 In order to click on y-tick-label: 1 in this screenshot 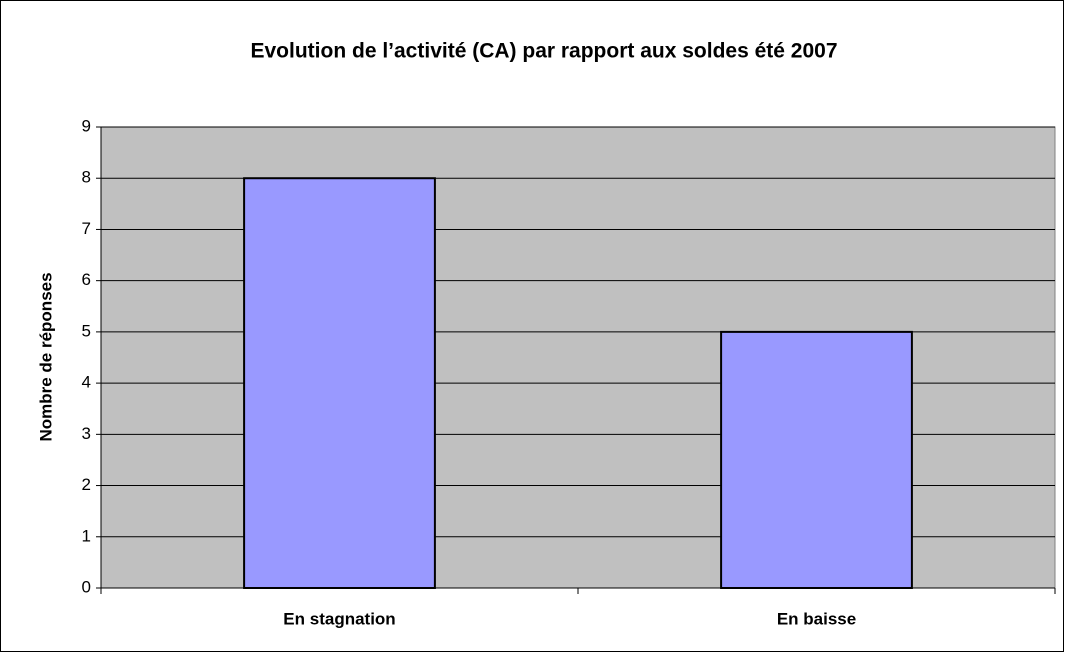, I will do `click(86, 535)`.